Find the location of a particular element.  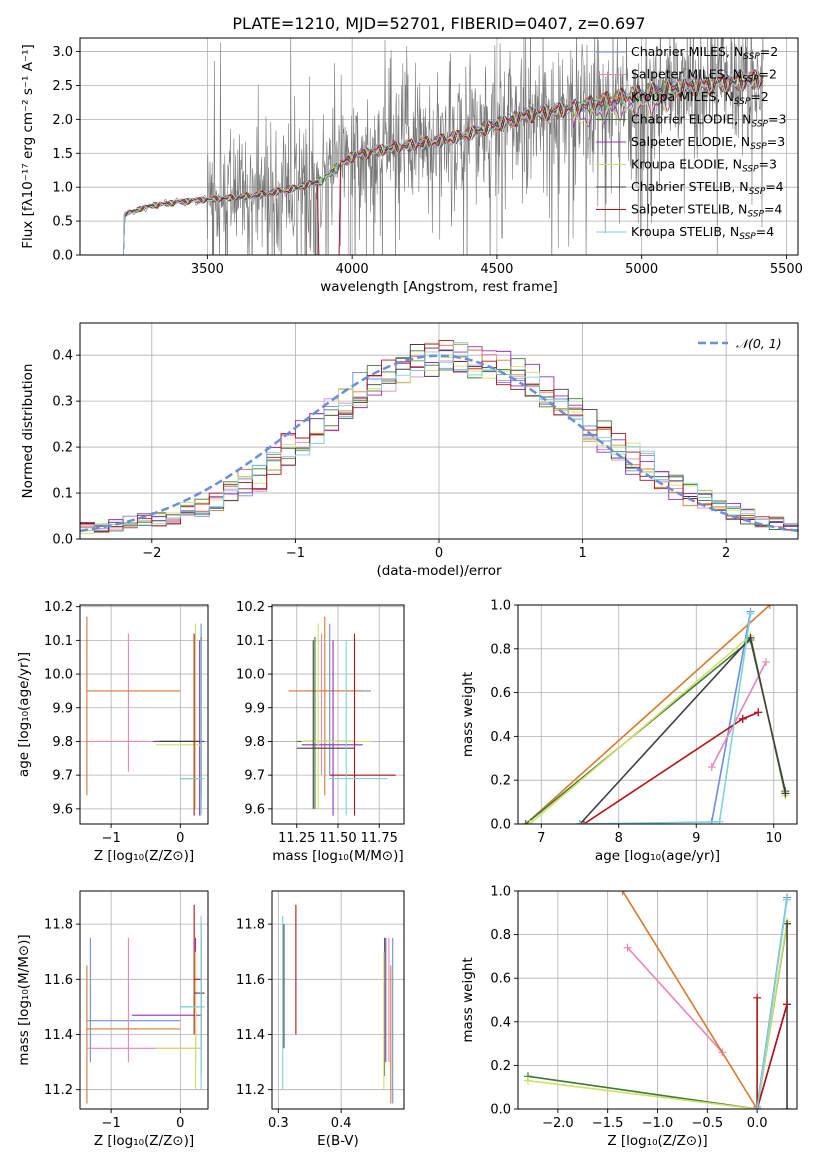

model-spectrum is located at coordinates (442, 162).